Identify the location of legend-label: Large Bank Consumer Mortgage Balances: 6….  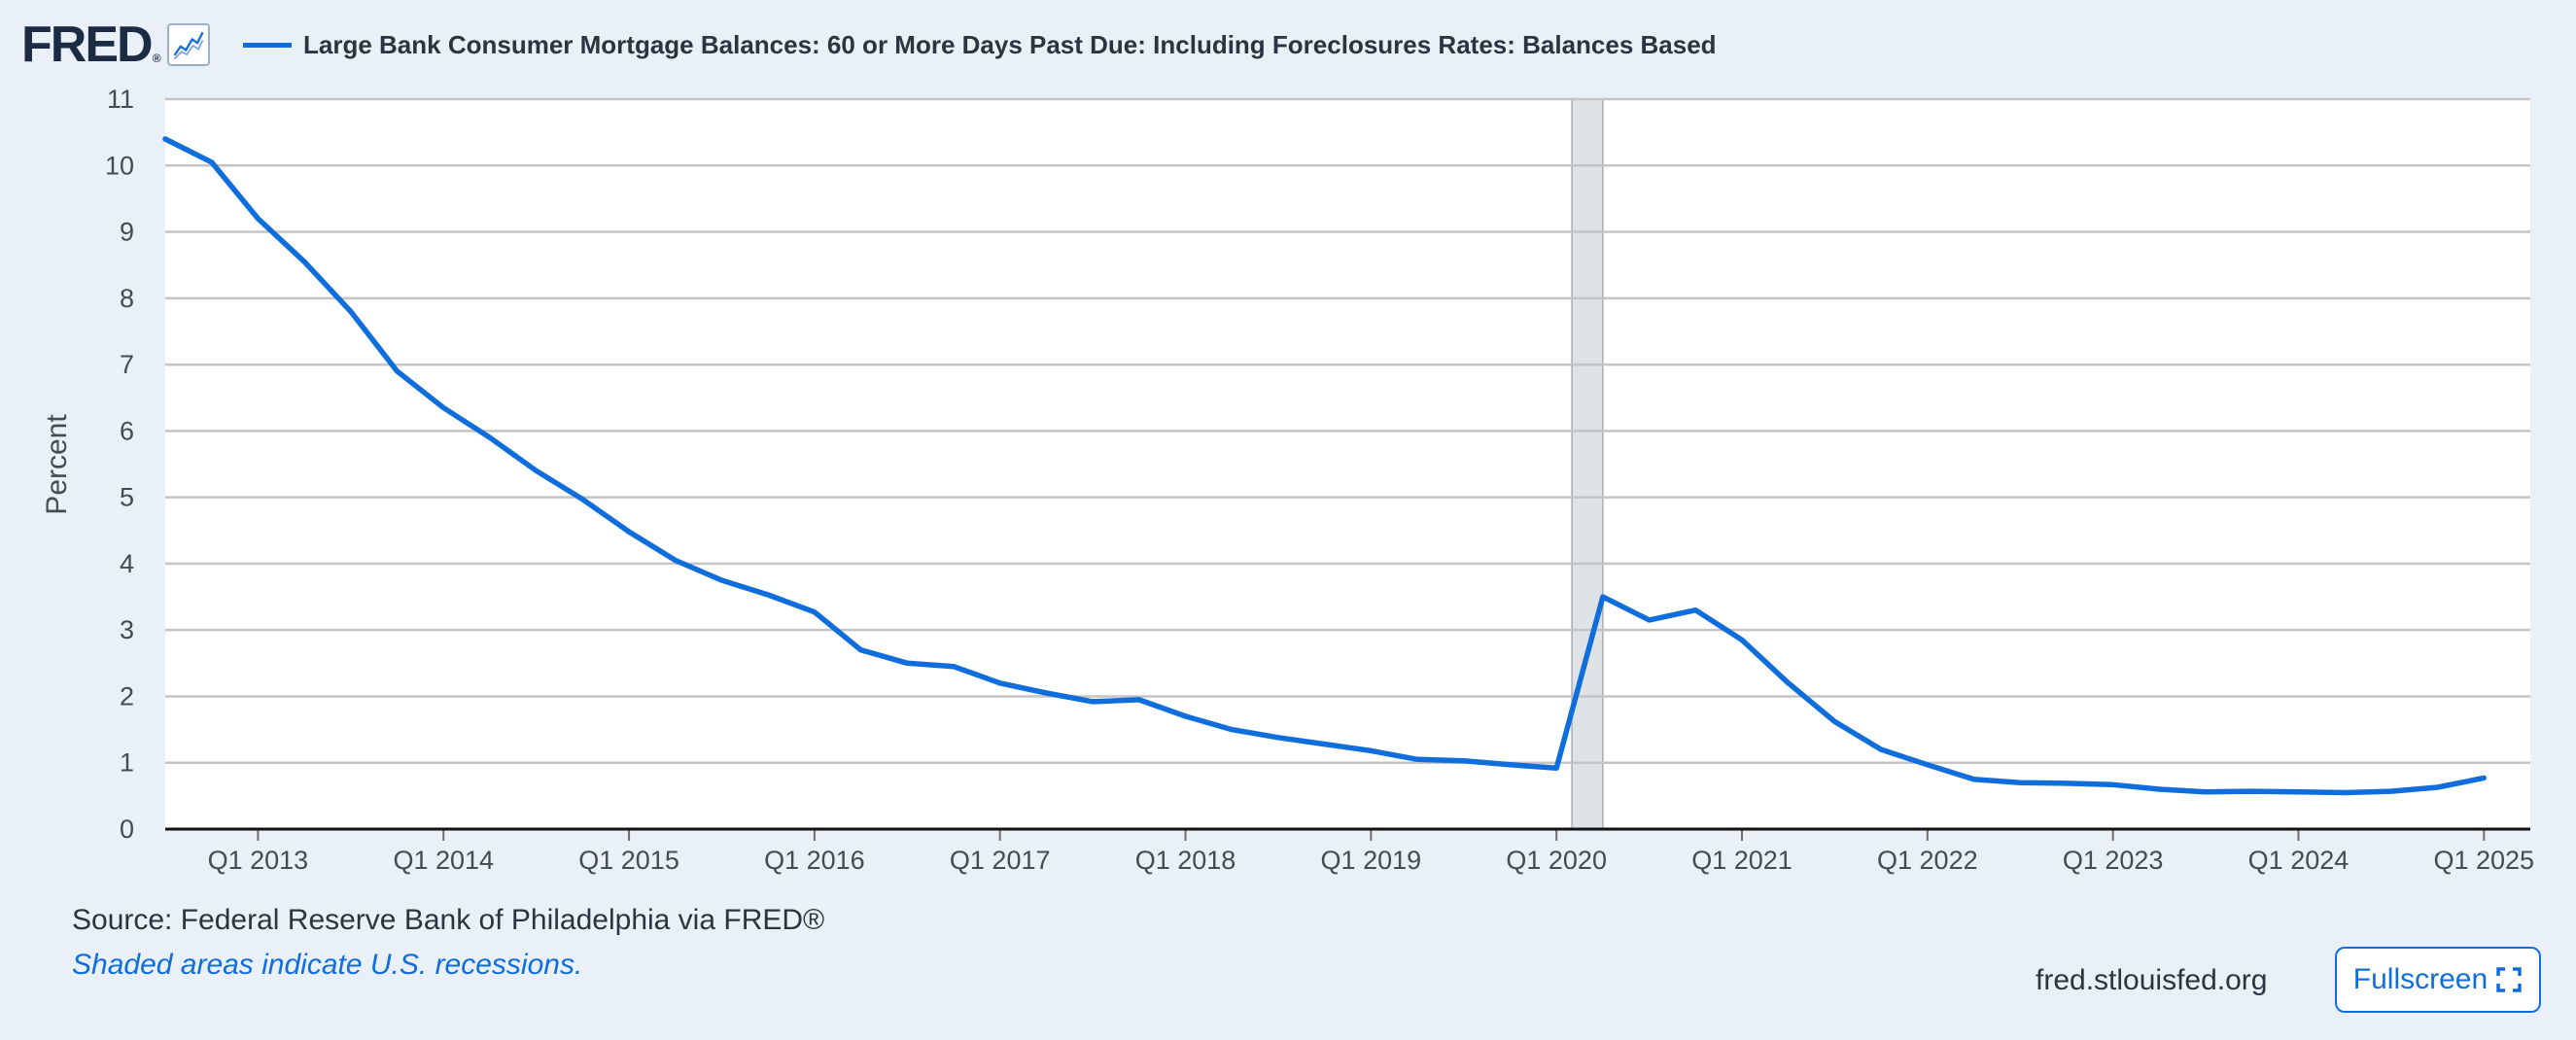
(1010, 44).